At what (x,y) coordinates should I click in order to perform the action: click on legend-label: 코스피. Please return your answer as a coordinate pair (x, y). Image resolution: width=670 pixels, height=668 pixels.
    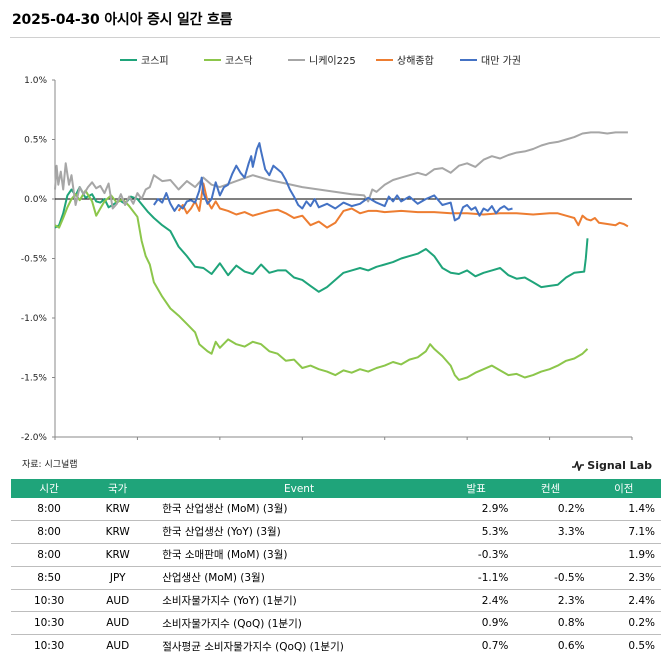
    Looking at the image, I should click on (155, 61).